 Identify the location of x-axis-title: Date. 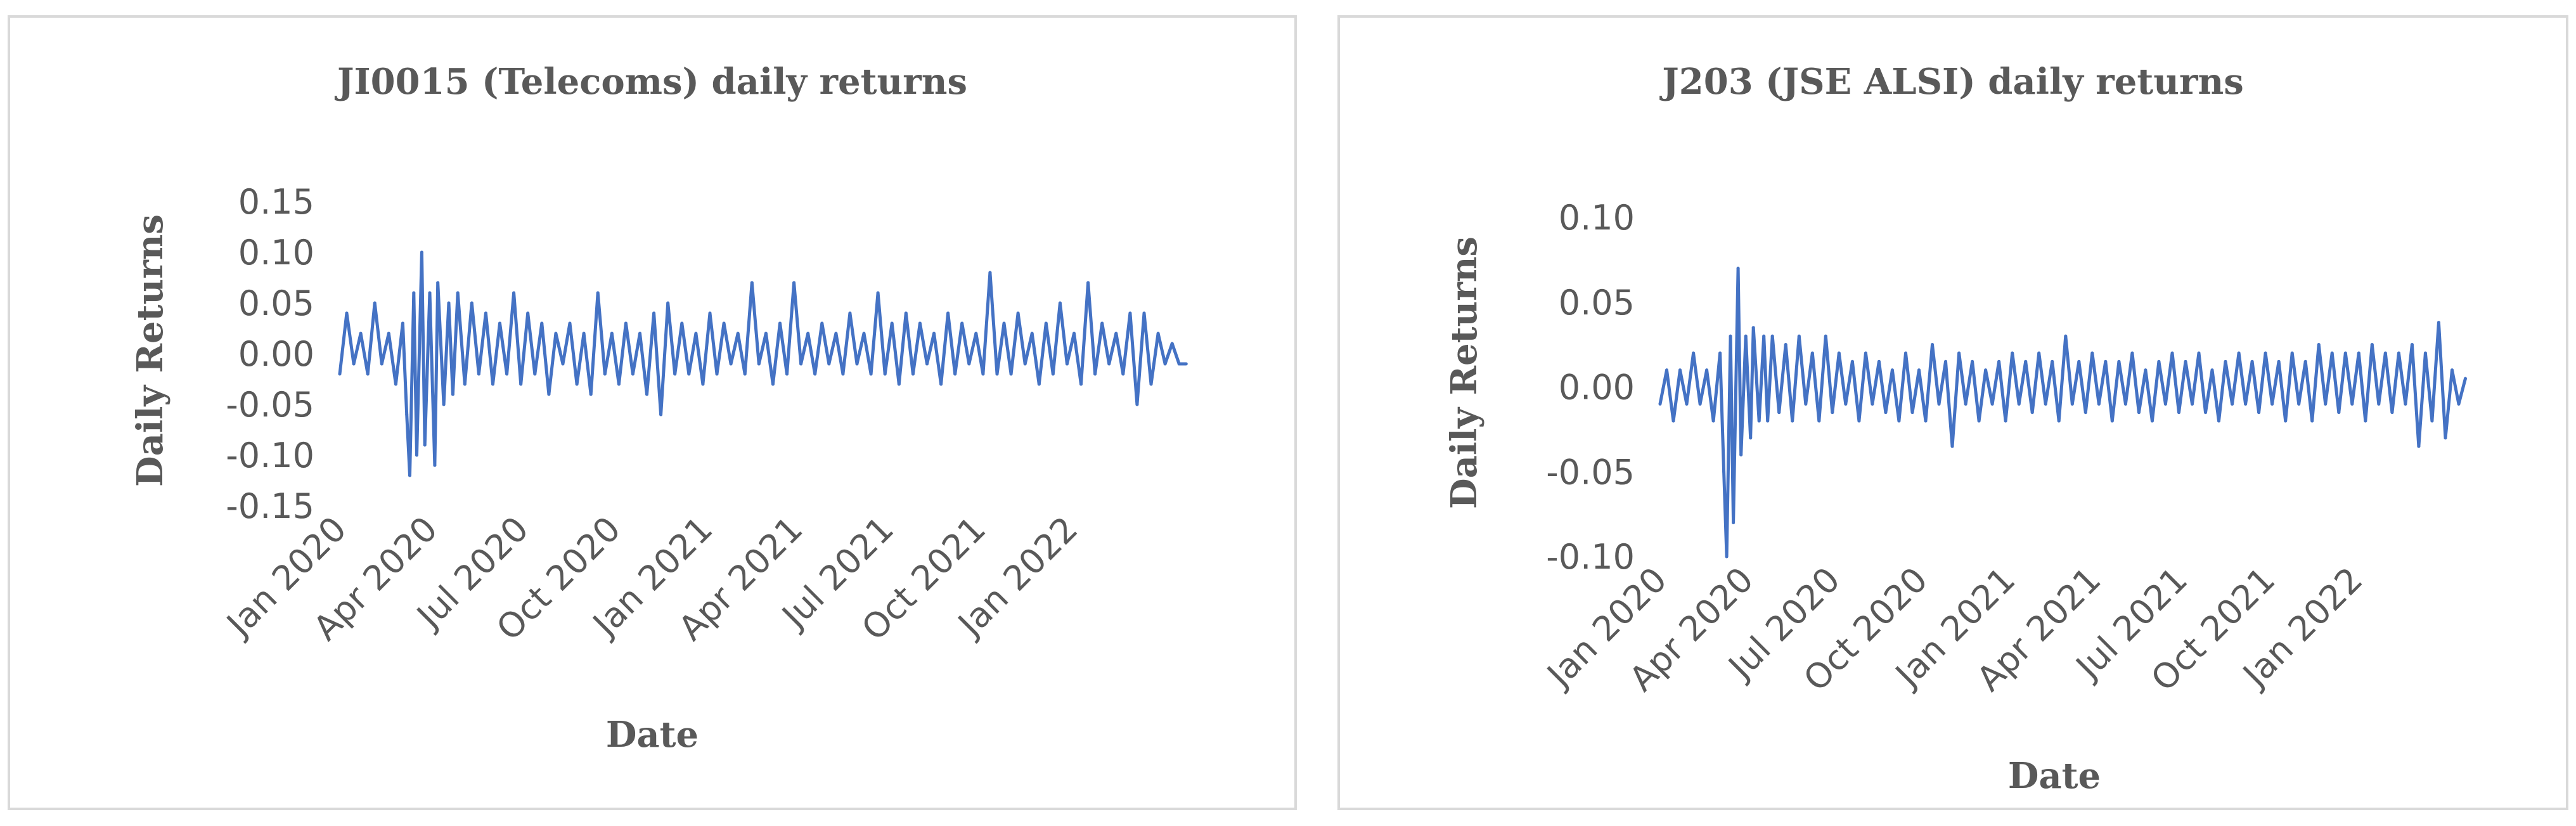
(652, 735).